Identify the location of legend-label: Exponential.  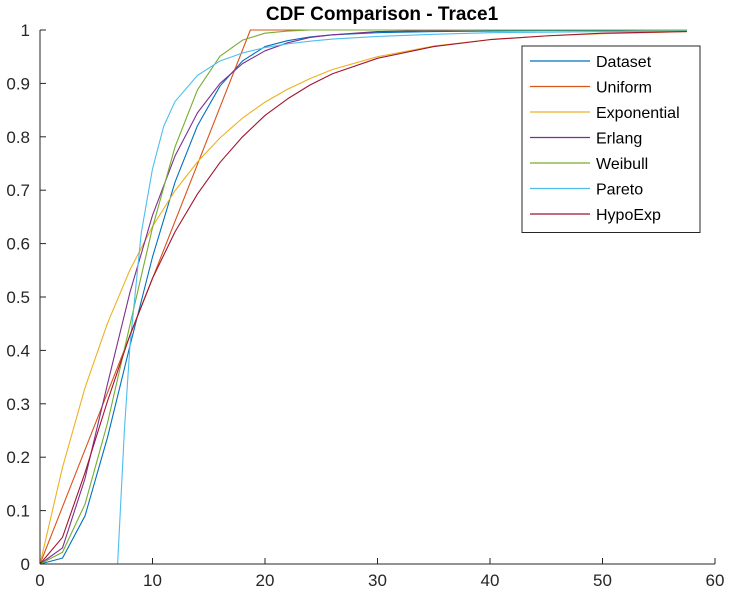
(638, 113).